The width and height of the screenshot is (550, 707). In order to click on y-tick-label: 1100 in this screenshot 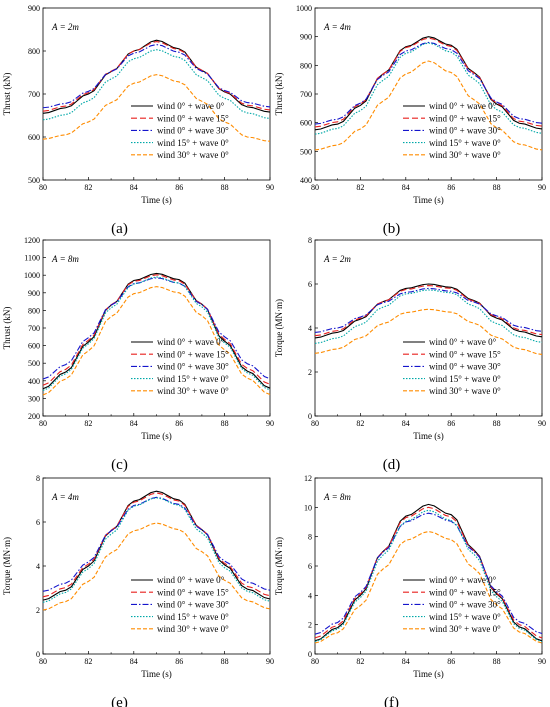, I will do `click(32, 258)`.